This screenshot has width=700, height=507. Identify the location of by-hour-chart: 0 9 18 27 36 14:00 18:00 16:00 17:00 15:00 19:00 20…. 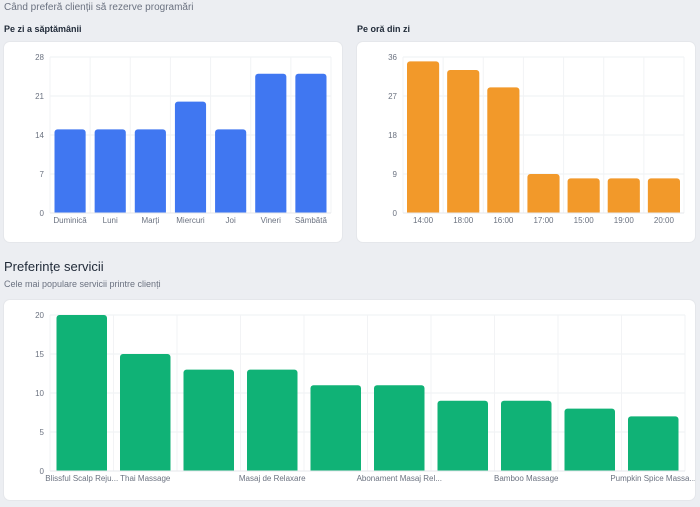
(536, 139).